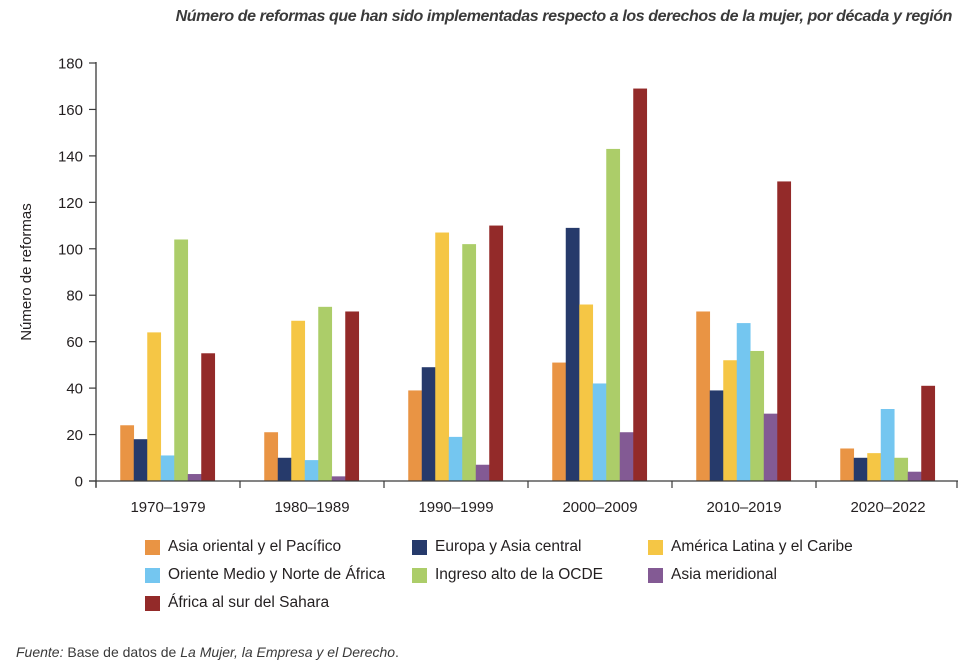  What do you see at coordinates (79, 482) in the screenshot?
I see `y-tick-label: 0` at bounding box center [79, 482].